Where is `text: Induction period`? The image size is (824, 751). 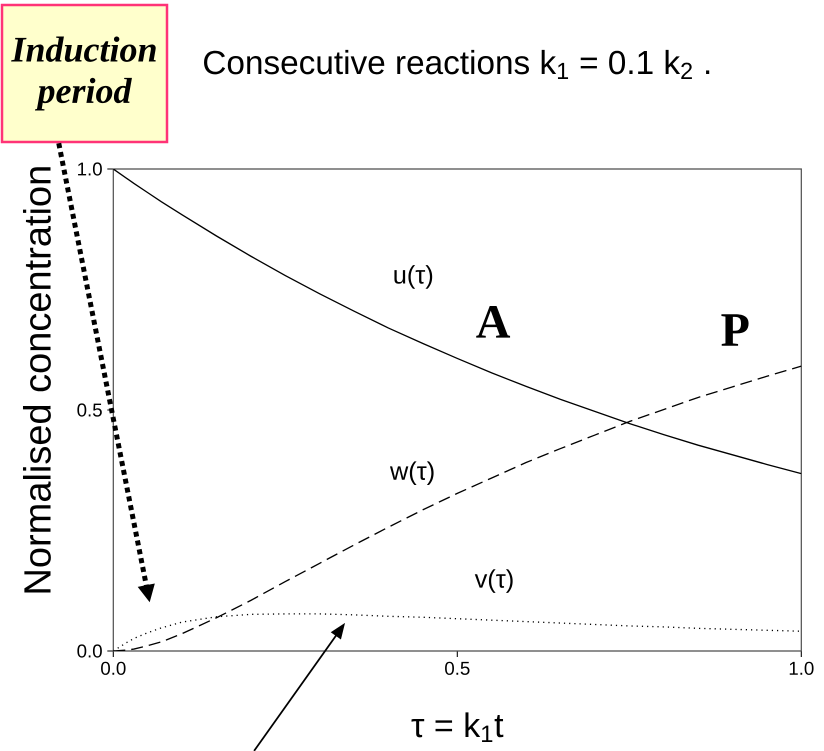 text: Induction period is located at coordinates (83, 73).